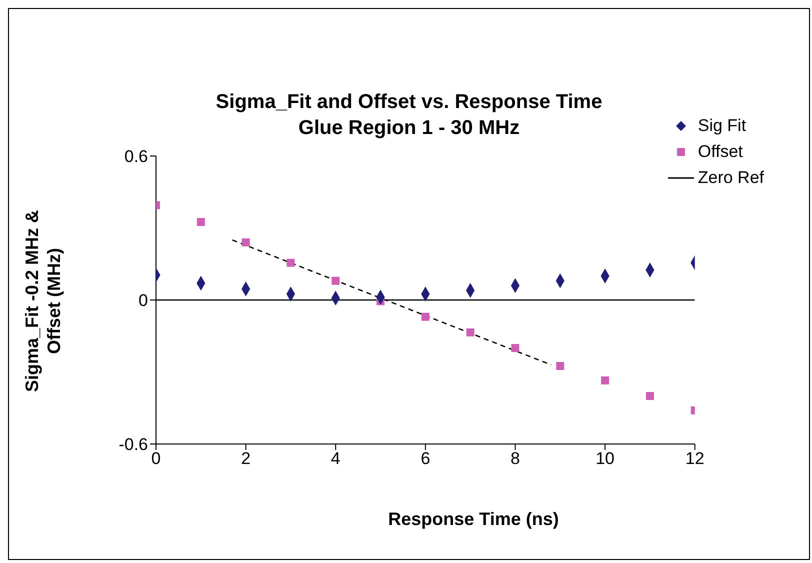 This screenshot has width=812, height=563. What do you see at coordinates (720, 152) in the screenshot?
I see `legend-label: Offset` at bounding box center [720, 152].